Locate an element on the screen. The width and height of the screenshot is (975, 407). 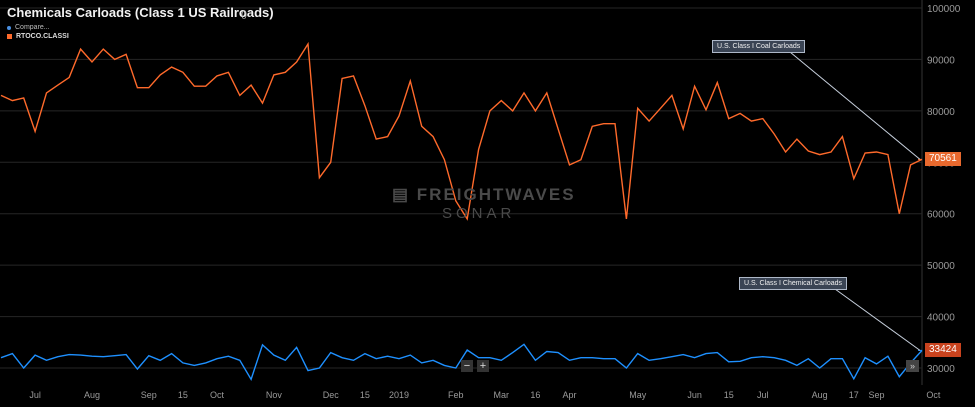
zoom-in-button: + is located at coordinates (483, 366).